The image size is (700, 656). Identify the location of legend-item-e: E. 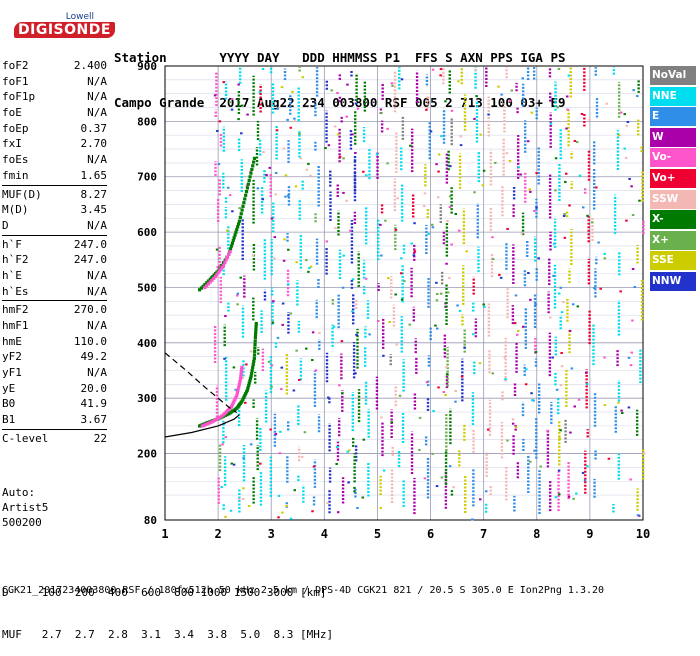
(673, 117).